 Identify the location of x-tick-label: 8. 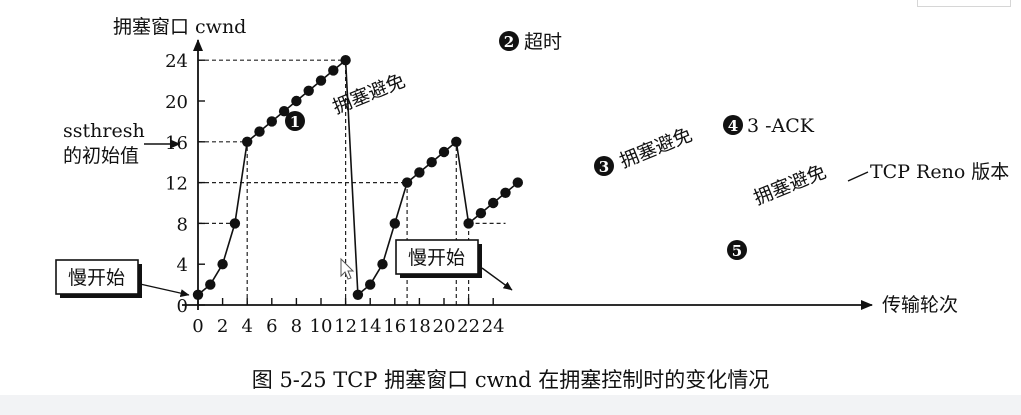
(296, 326).